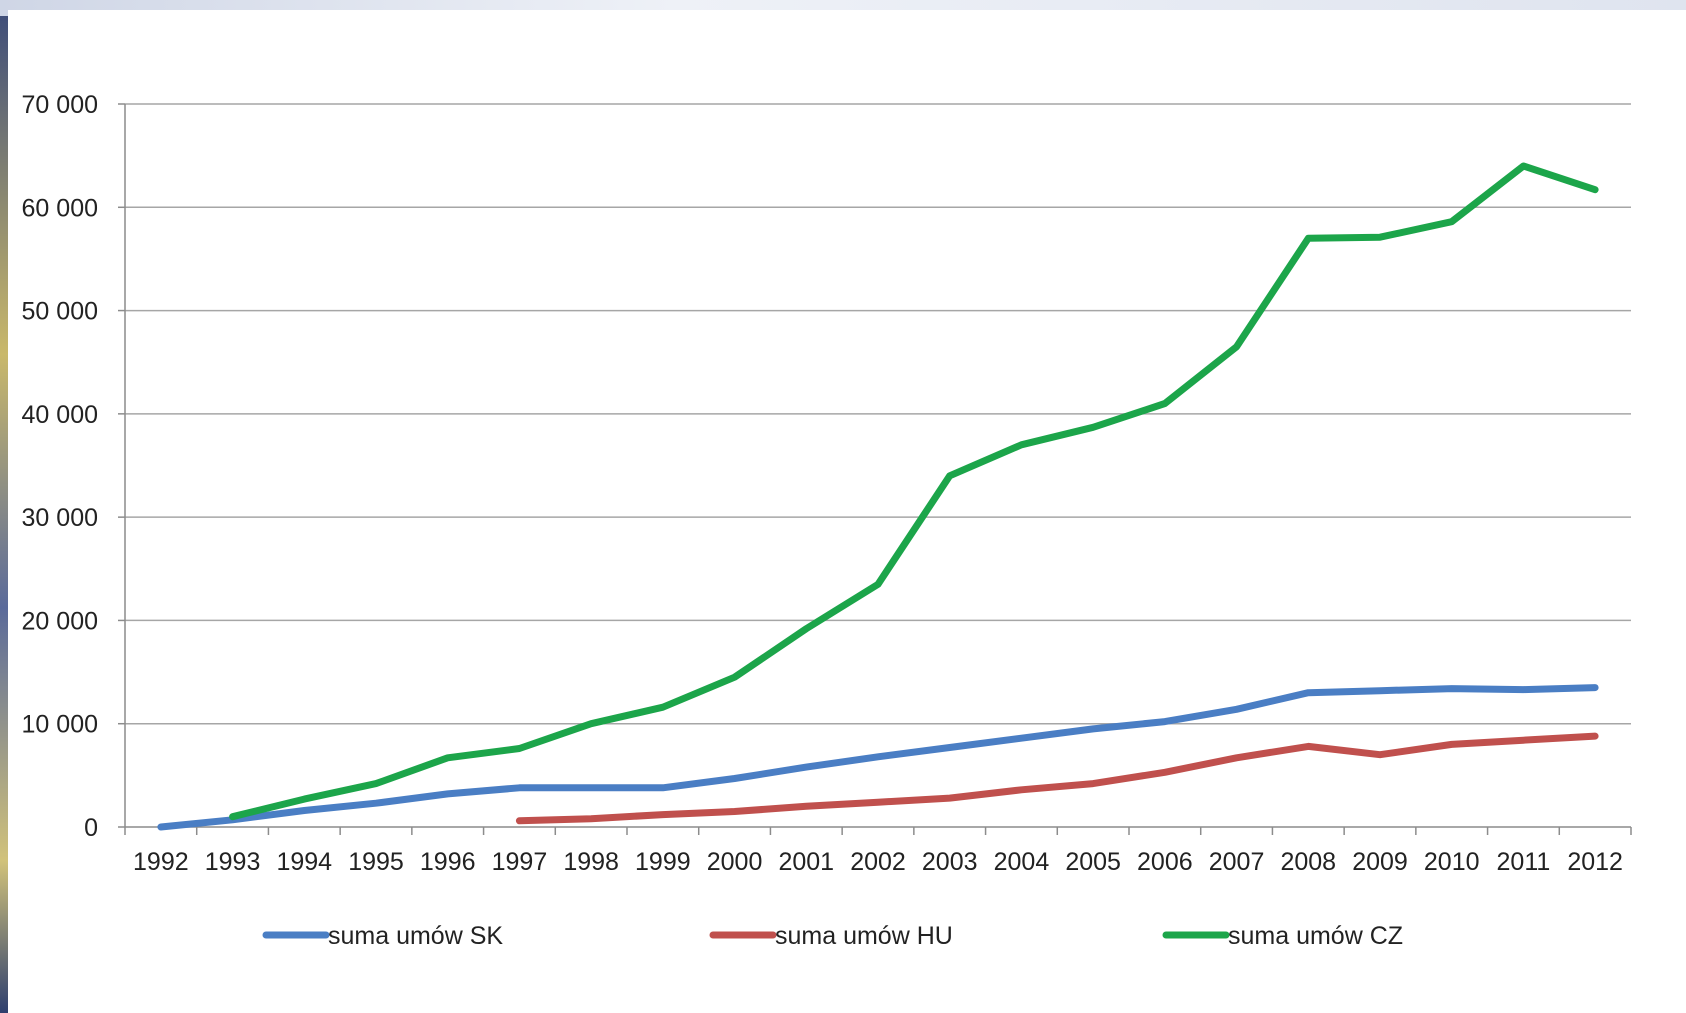 This screenshot has height=1013, width=1686. What do you see at coordinates (1452, 862) in the screenshot?
I see `x-tick-label: 2010` at bounding box center [1452, 862].